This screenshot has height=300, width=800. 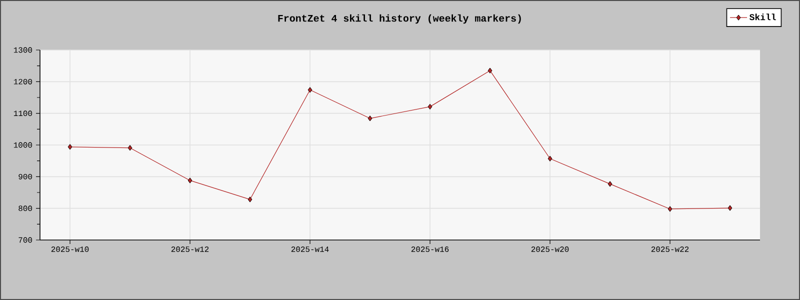 I want to click on chart-title: FrontZet 4 skill history (weekly markers), so click(x=399, y=19).